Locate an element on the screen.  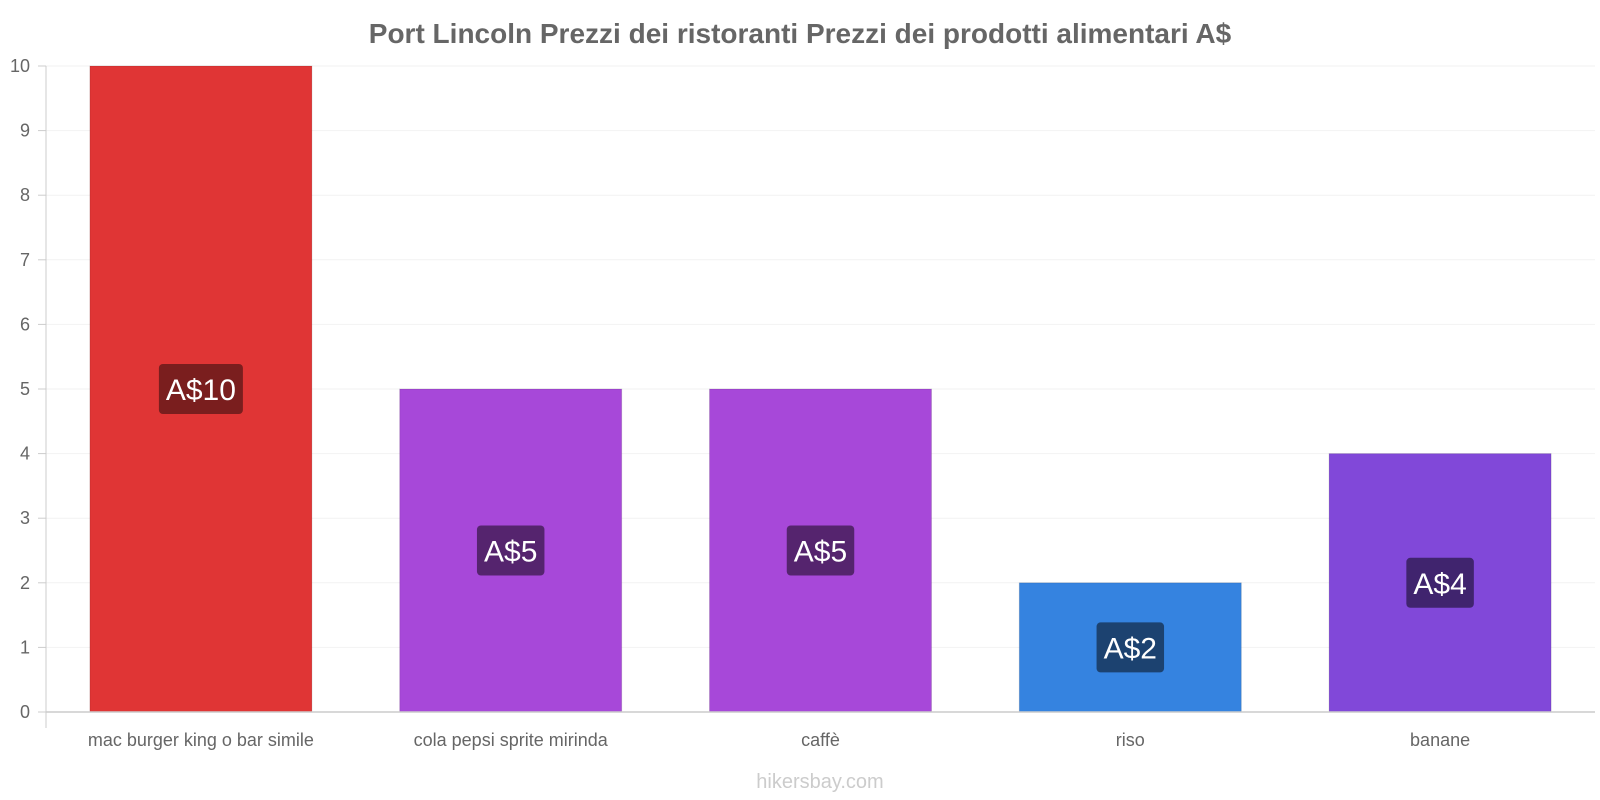
y-tick-label: 0 is located at coordinates (25, 712).